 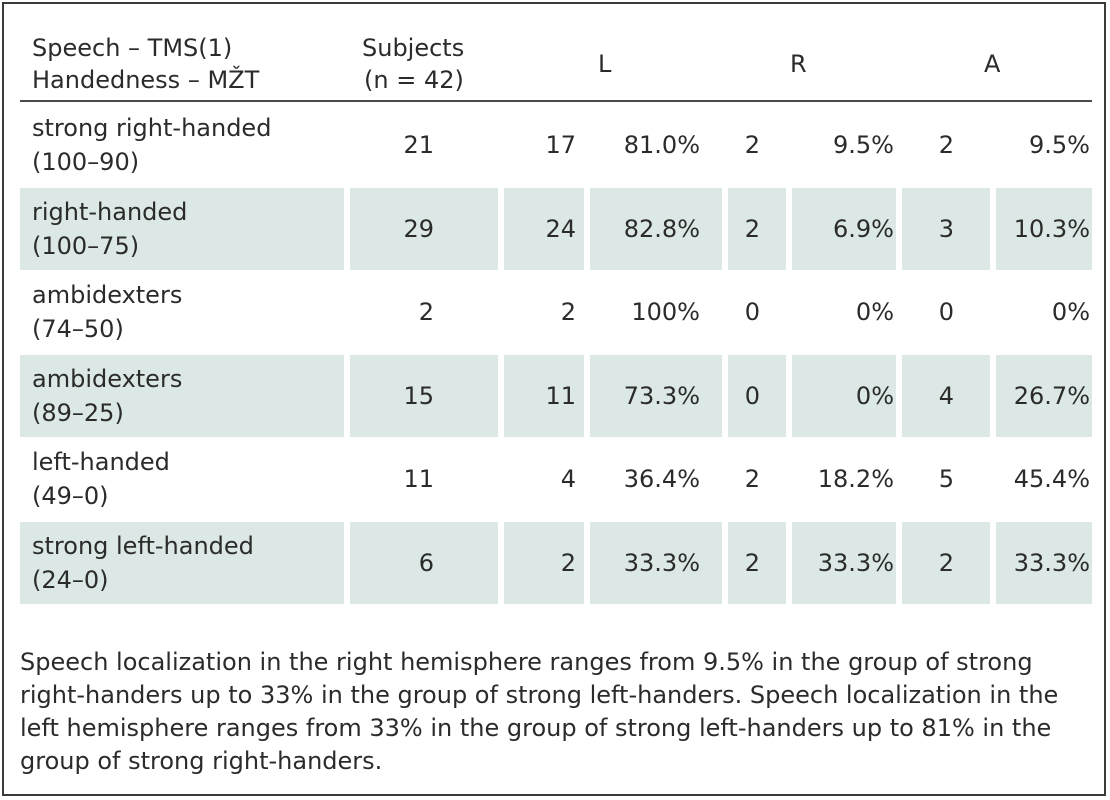 What do you see at coordinates (992, 64) in the screenshot?
I see `header-col-A: A` at bounding box center [992, 64].